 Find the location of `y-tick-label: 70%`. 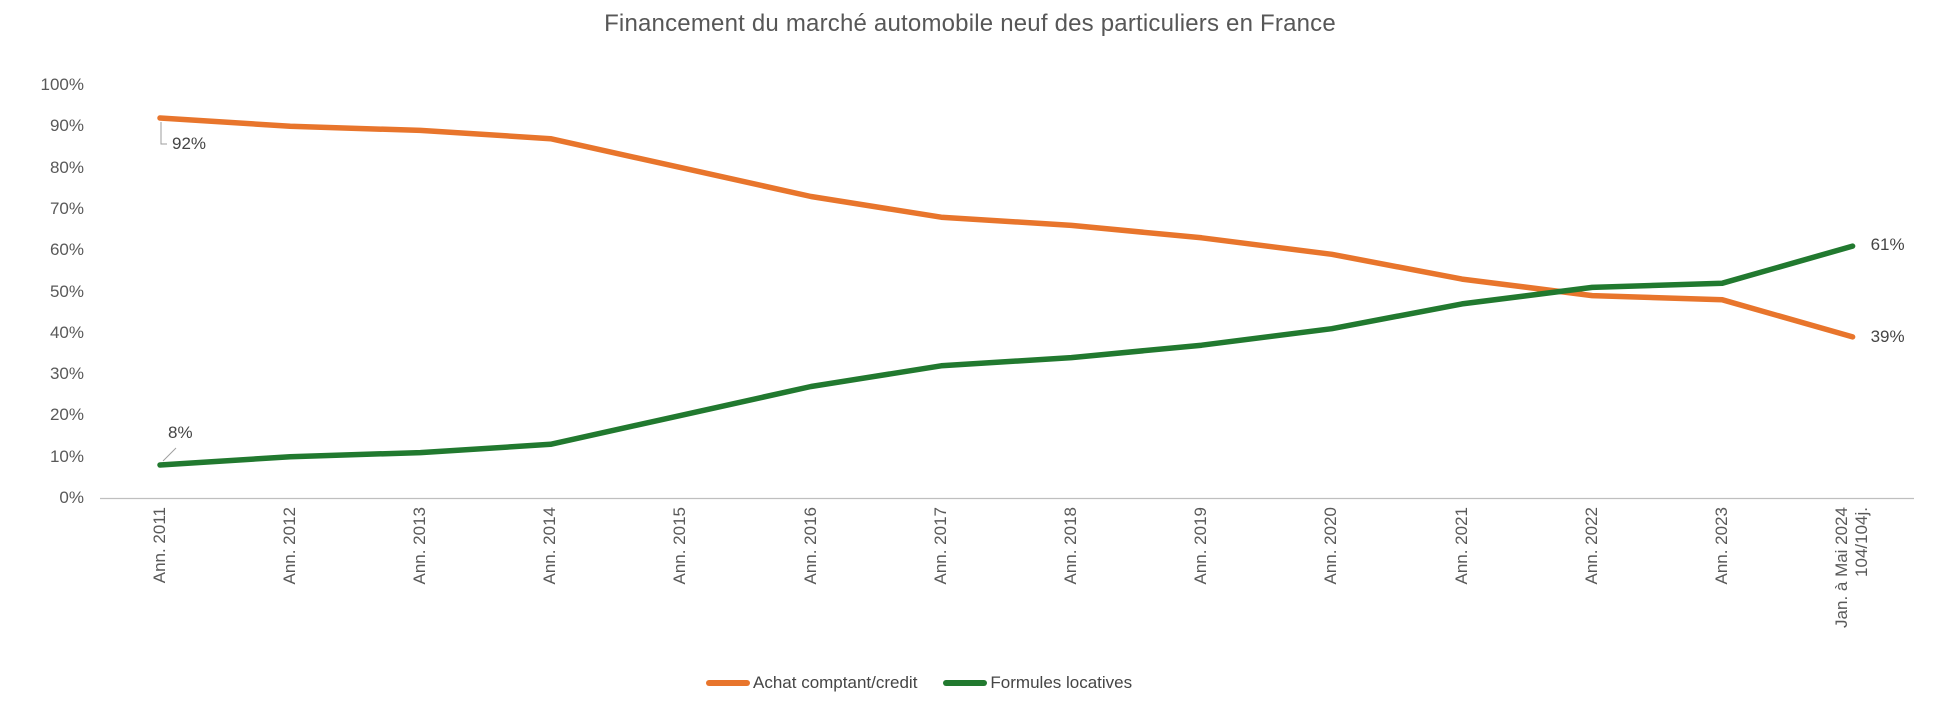

y-tick-label: 70% is located at coordinates (66, 208).